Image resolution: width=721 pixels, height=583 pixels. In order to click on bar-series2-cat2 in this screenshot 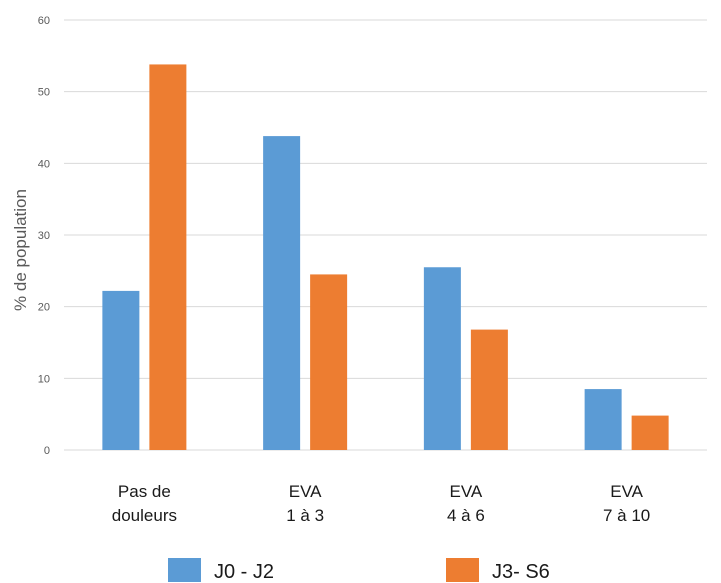, I will do `click(329, 362)`.